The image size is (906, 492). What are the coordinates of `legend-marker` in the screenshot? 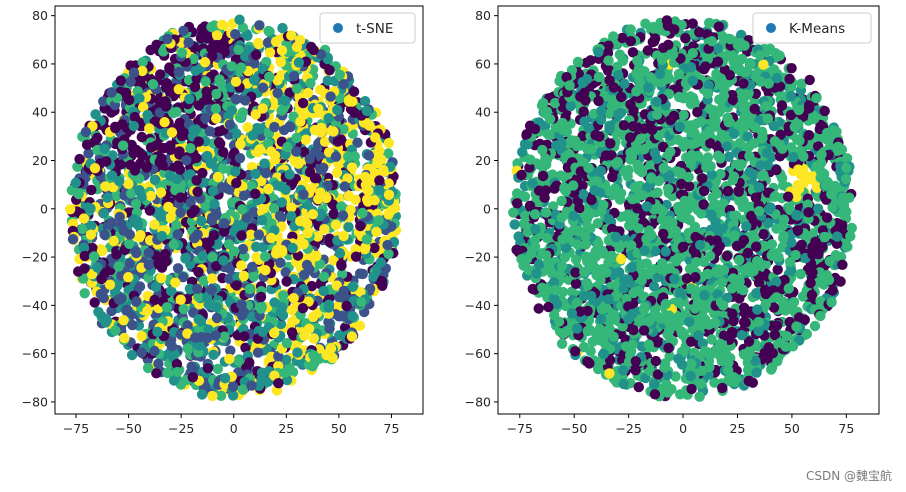 It's located at (338, 28).